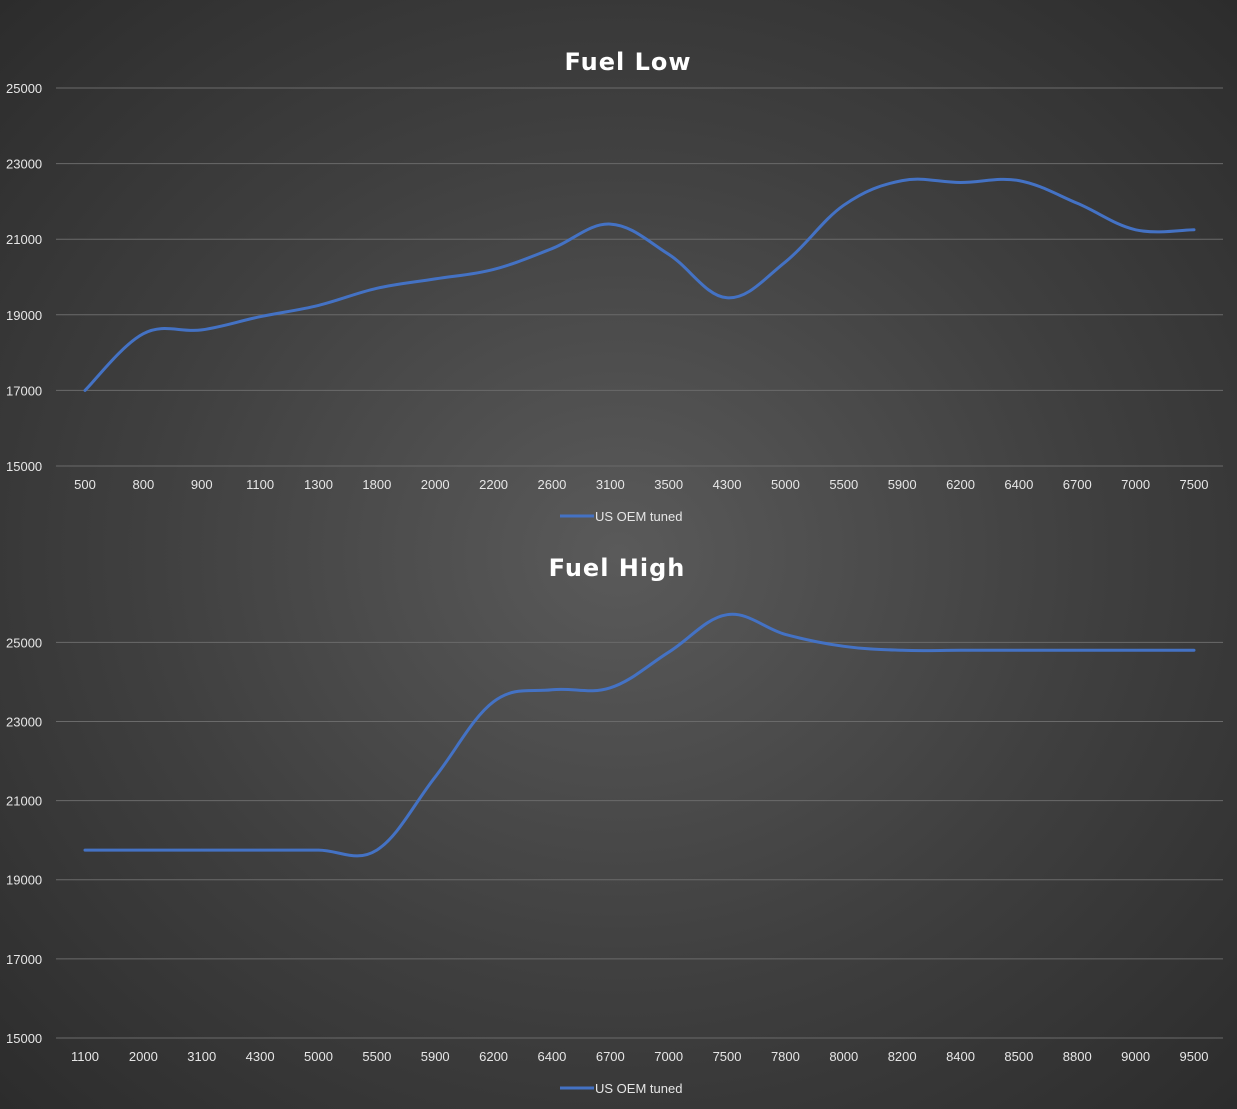  Describe the element at coordinates (902, 1056) in the screenshot. I see `x-tick-label: 8200` at that location.